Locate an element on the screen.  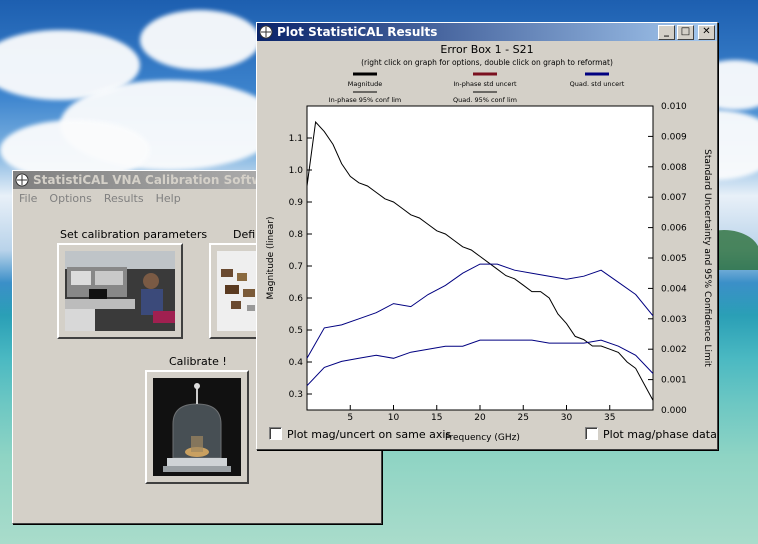
close-button: ✕ is located at coordinates (706, 32).